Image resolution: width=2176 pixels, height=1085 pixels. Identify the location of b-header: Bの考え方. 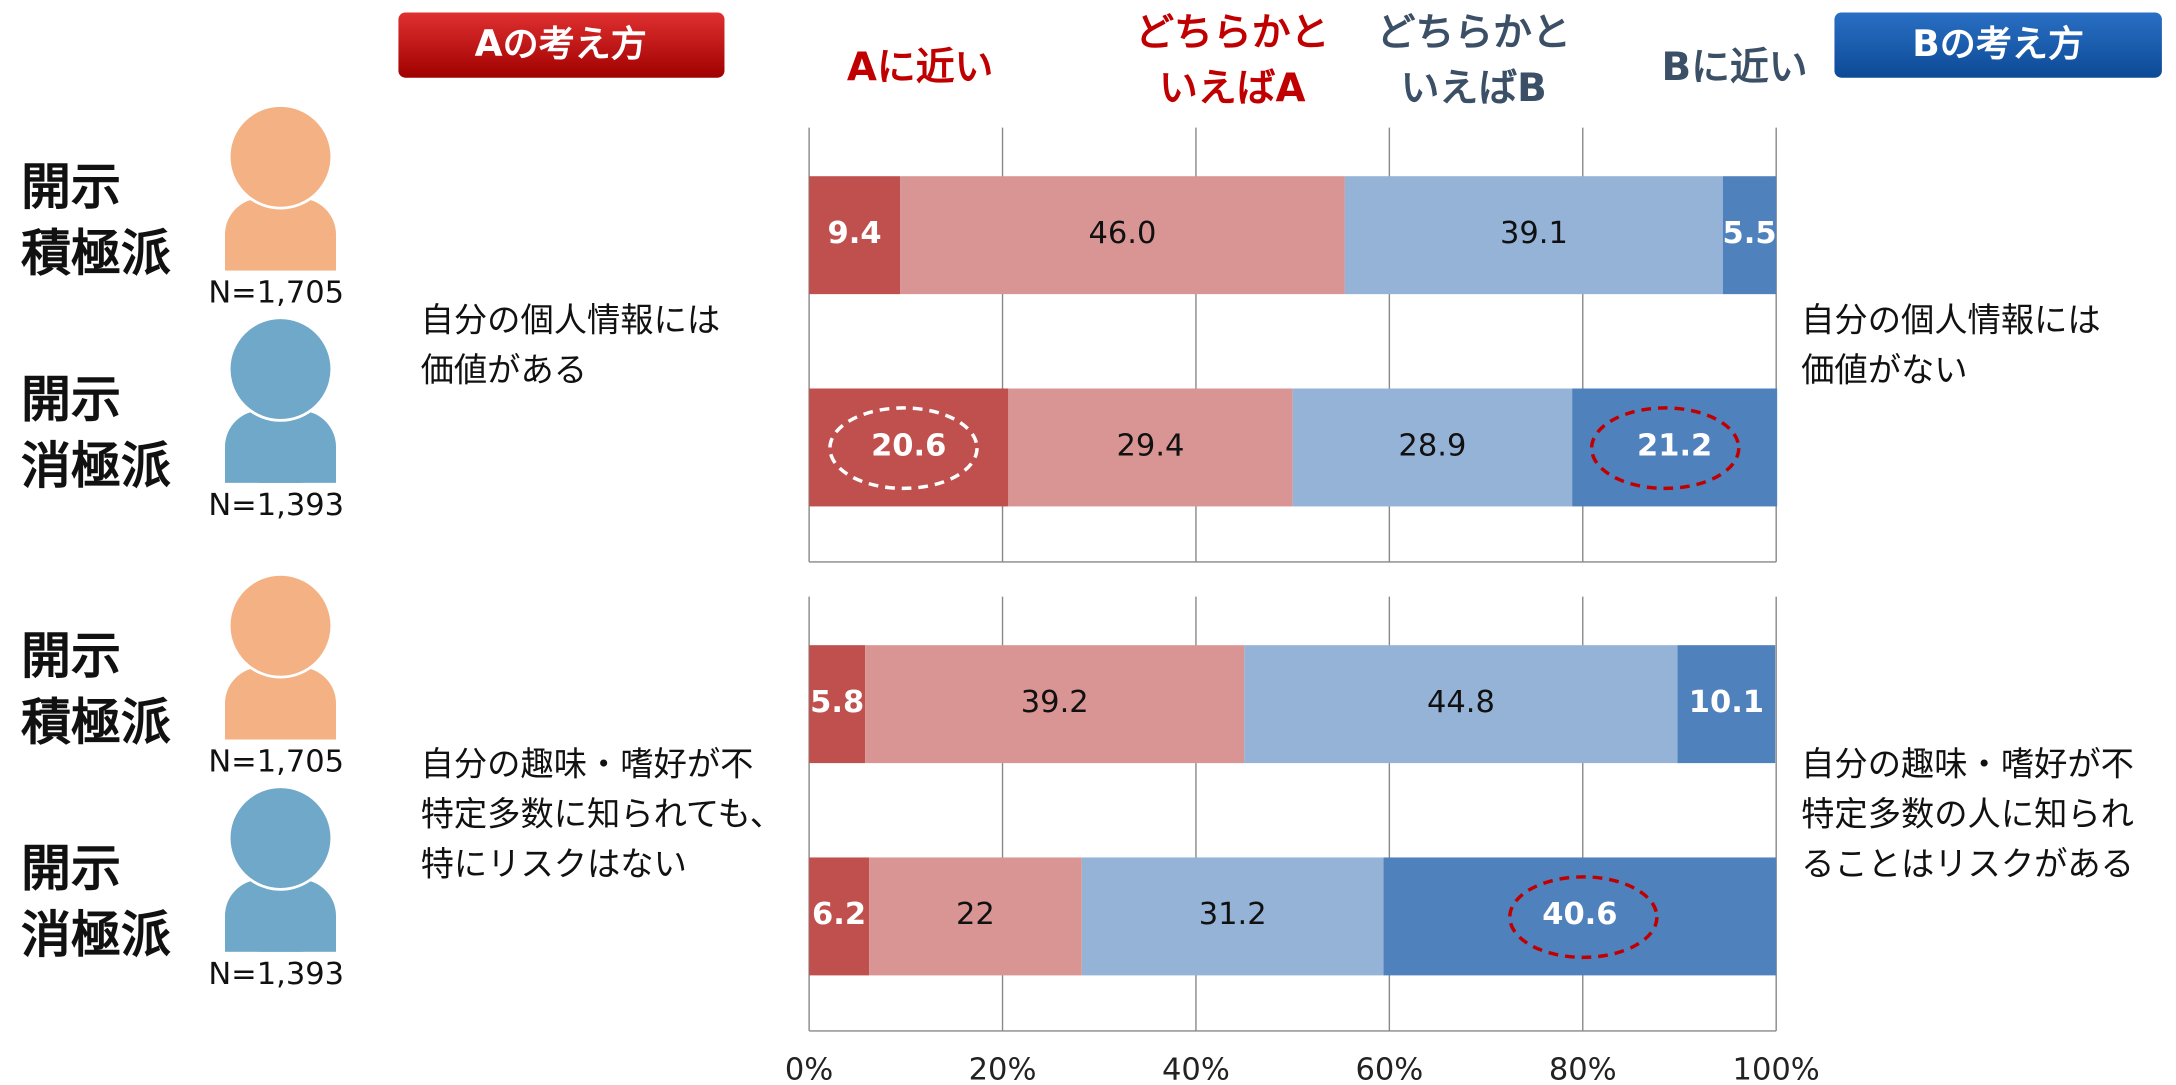
(1998, 44).